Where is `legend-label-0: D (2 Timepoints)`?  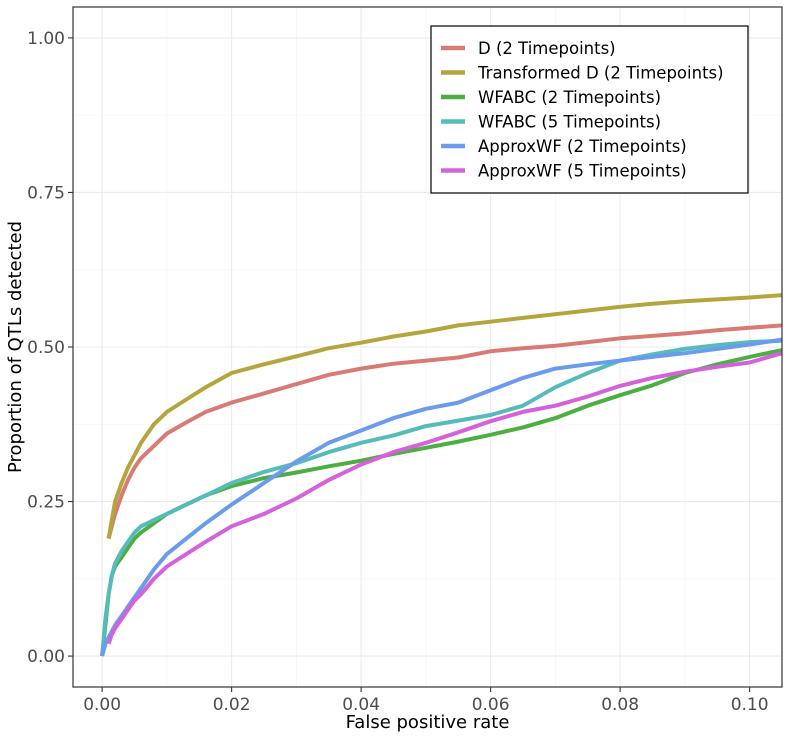 legend-label-0: D (2 Timepoints) is located at coordinates (547, 48).